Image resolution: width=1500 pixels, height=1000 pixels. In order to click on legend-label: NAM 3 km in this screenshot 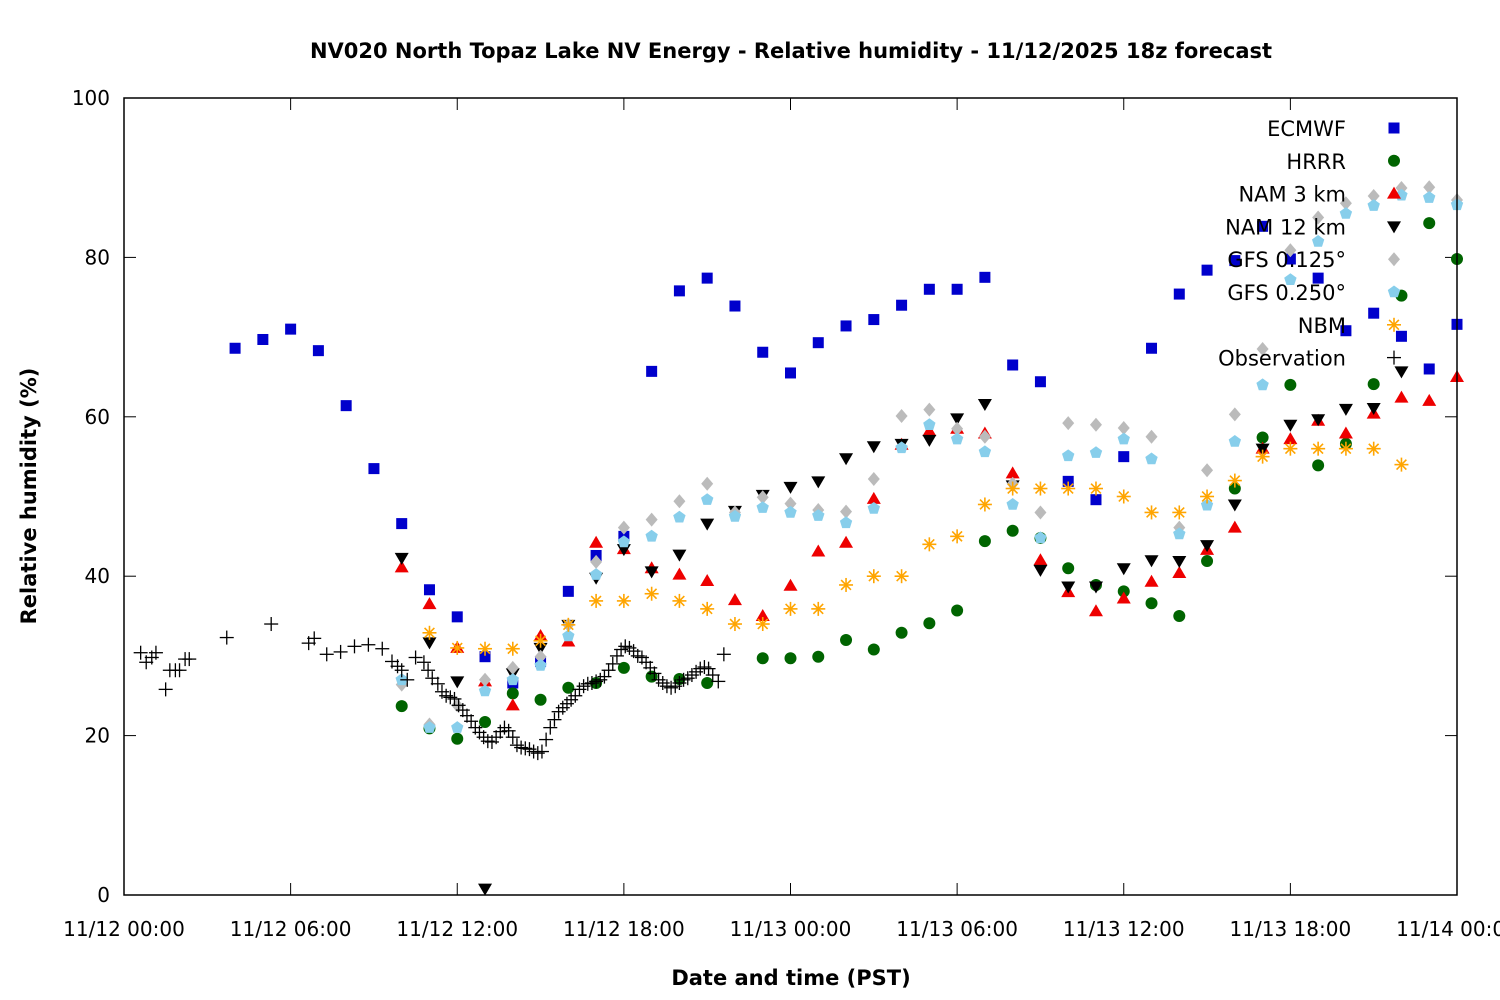, I will do `click(1292, 195)`.